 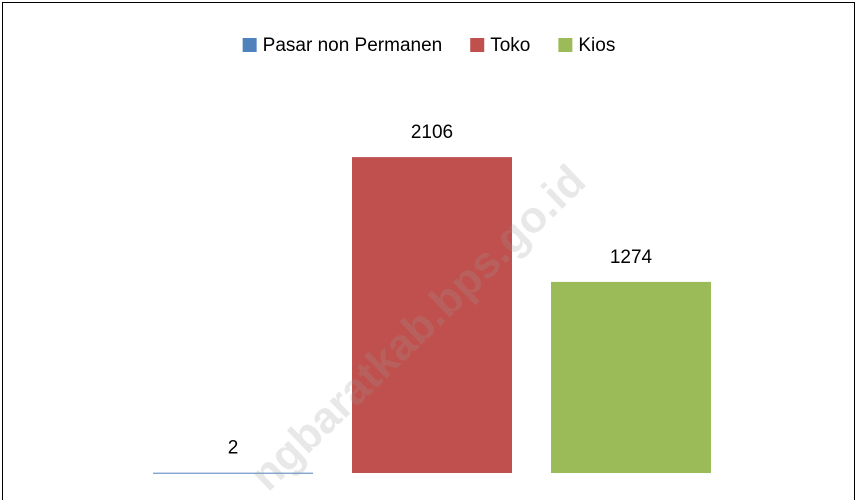 I want to click on legend-label: Kios, so click(x=596, y=45).